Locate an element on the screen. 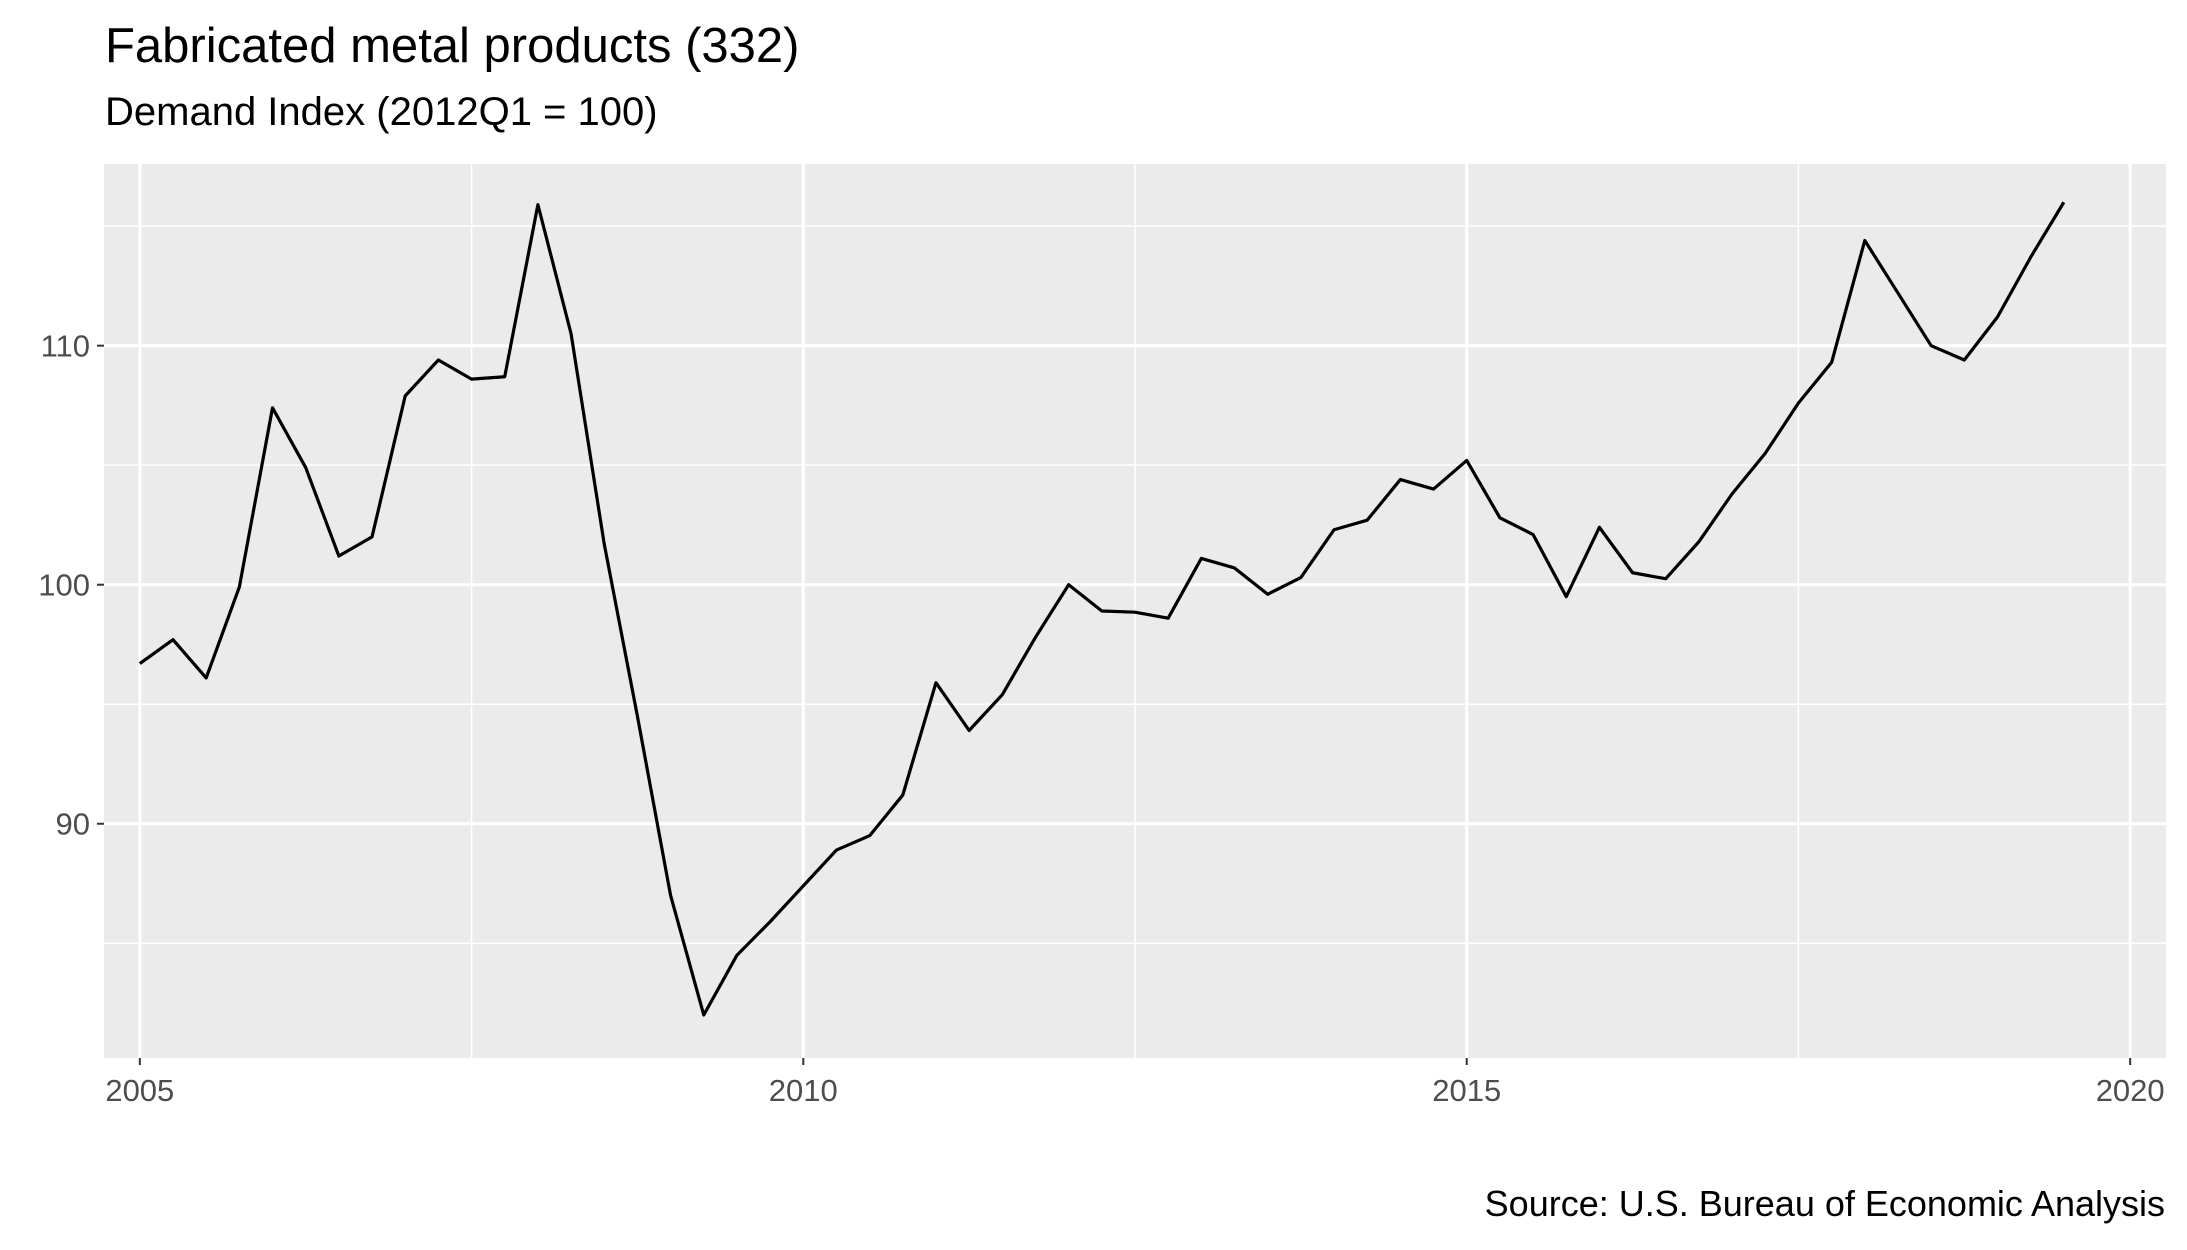 The height and width of the screenshot is (1250, 2187). source-caption: Source: U.S. Bureau of Economic Analysis is located at coordinates (1824, 1203).